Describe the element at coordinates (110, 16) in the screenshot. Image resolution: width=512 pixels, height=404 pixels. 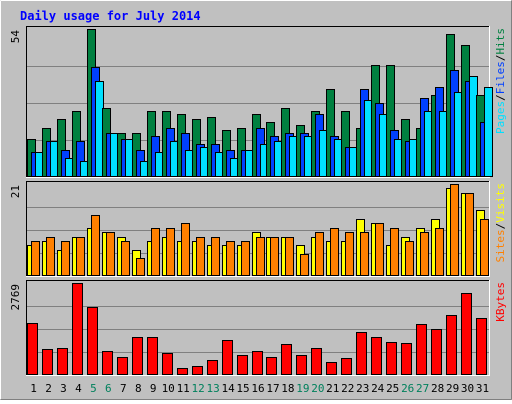
I see `chart-title: Daily usage for July 2014` at that location.